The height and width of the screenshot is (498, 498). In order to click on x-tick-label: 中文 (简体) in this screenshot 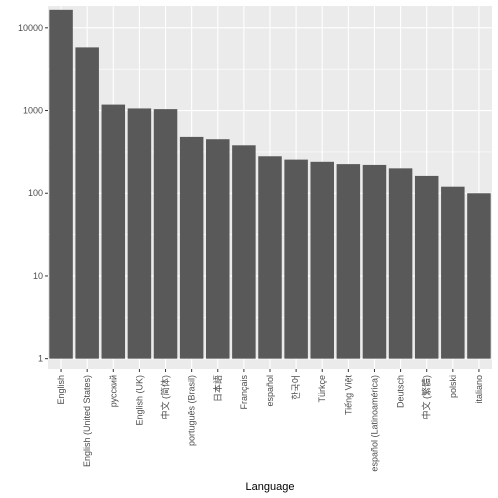, I will do `click(165, 397)`.